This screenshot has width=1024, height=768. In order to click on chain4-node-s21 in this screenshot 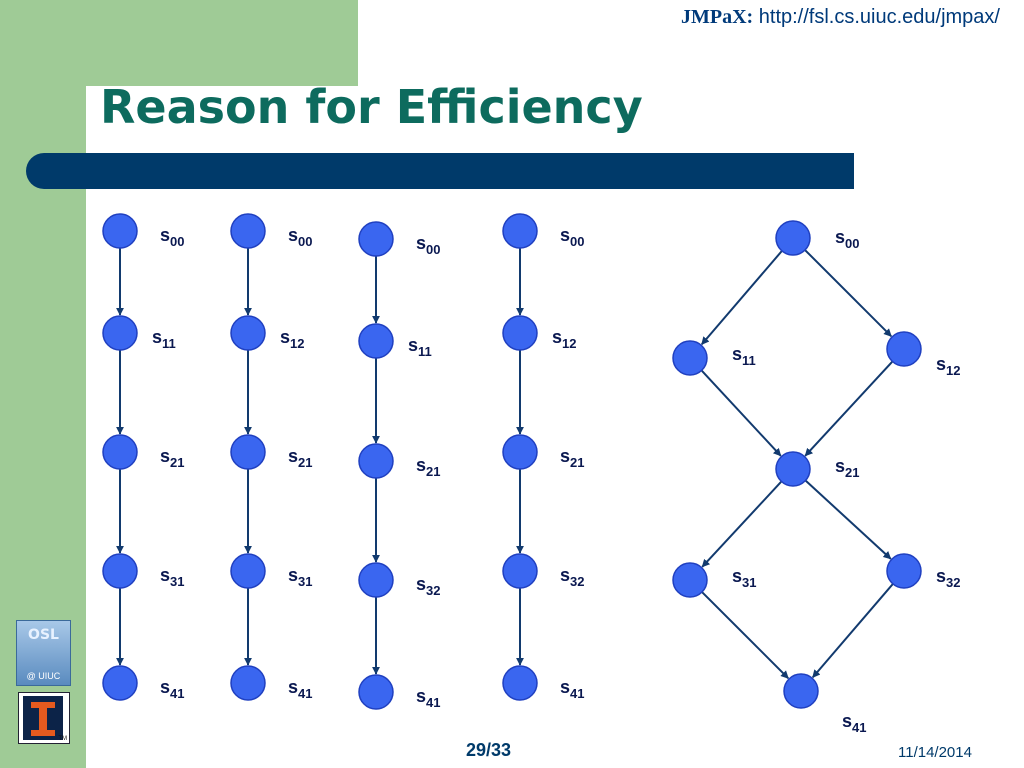, I will do `click(520, 452)`.